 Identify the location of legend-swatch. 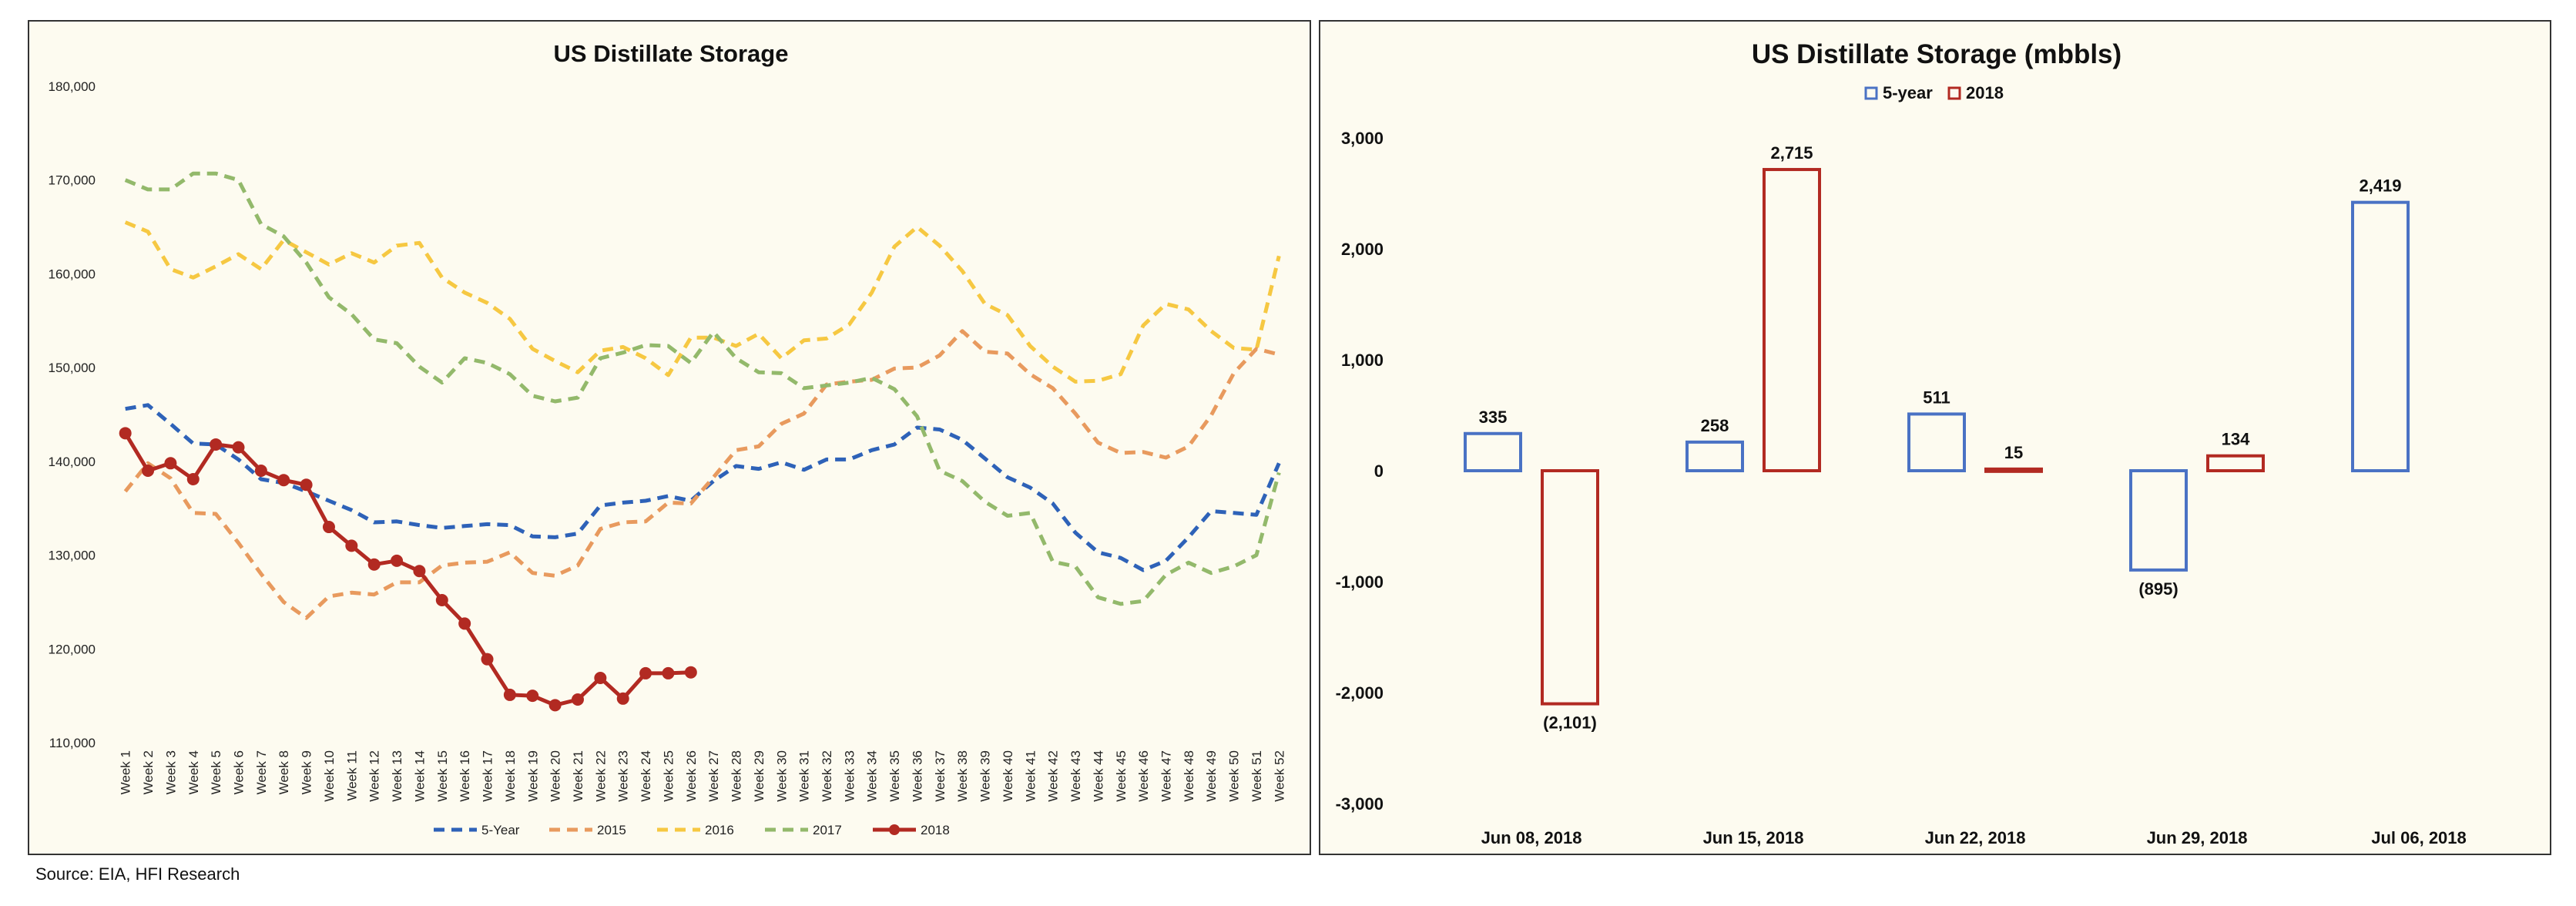
(1871, 93).